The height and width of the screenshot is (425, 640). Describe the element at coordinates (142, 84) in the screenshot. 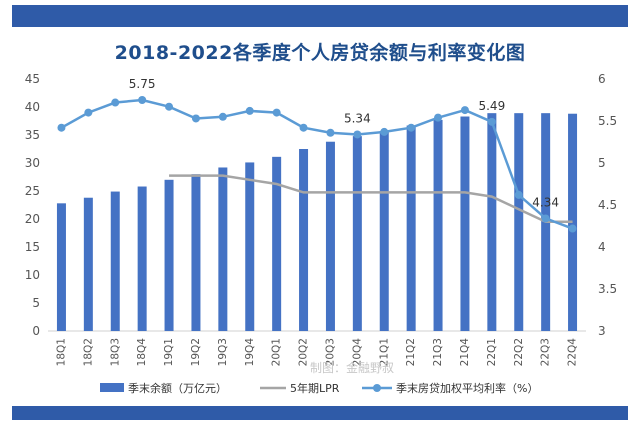

I see `data-label: 5.75` at that location.